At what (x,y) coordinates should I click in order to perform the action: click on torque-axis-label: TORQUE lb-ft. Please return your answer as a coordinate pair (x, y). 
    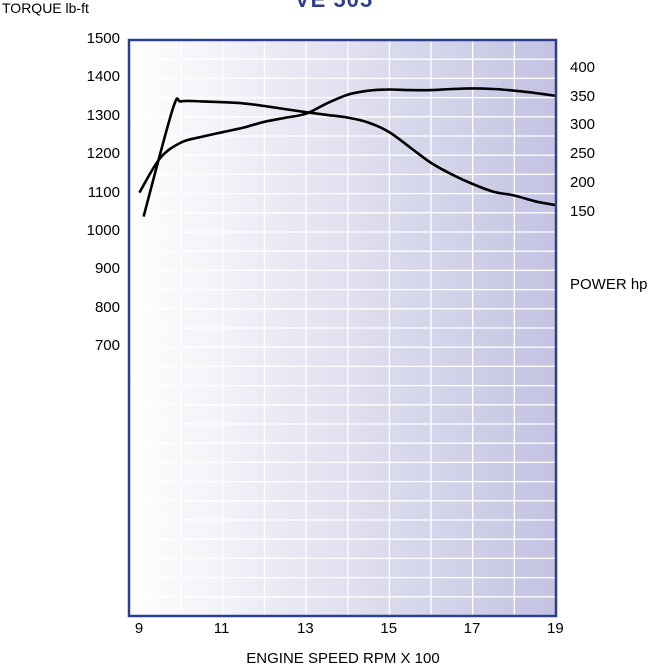
    Looking at the image, I should click on (45, 8).